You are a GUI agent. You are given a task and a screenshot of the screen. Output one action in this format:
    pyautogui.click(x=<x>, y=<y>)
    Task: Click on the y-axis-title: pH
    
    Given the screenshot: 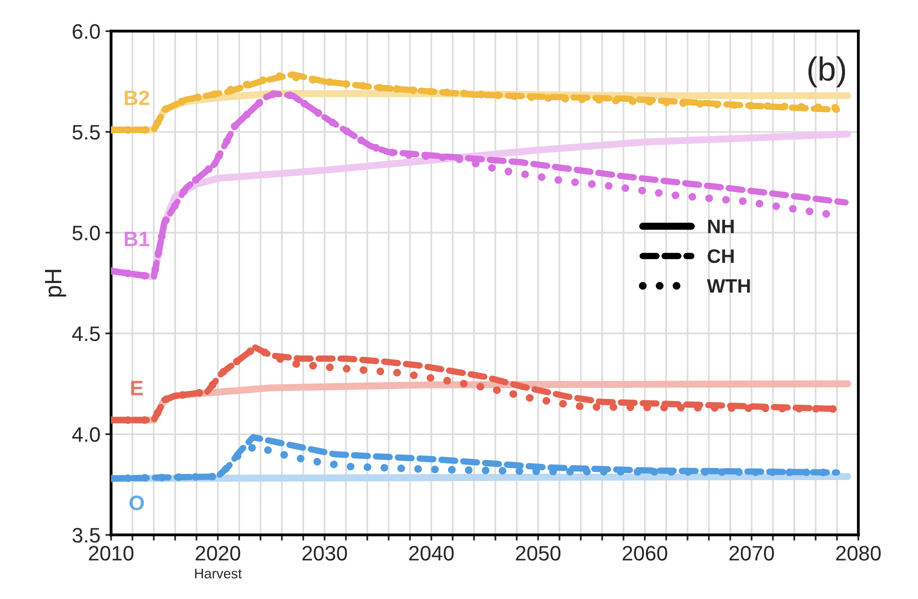 What is the action you would take?
    pyautogui.click(x=55, y=283)
    